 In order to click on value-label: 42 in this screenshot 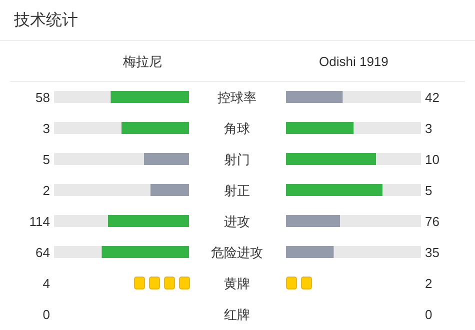, I will do `click(432, 97)`.